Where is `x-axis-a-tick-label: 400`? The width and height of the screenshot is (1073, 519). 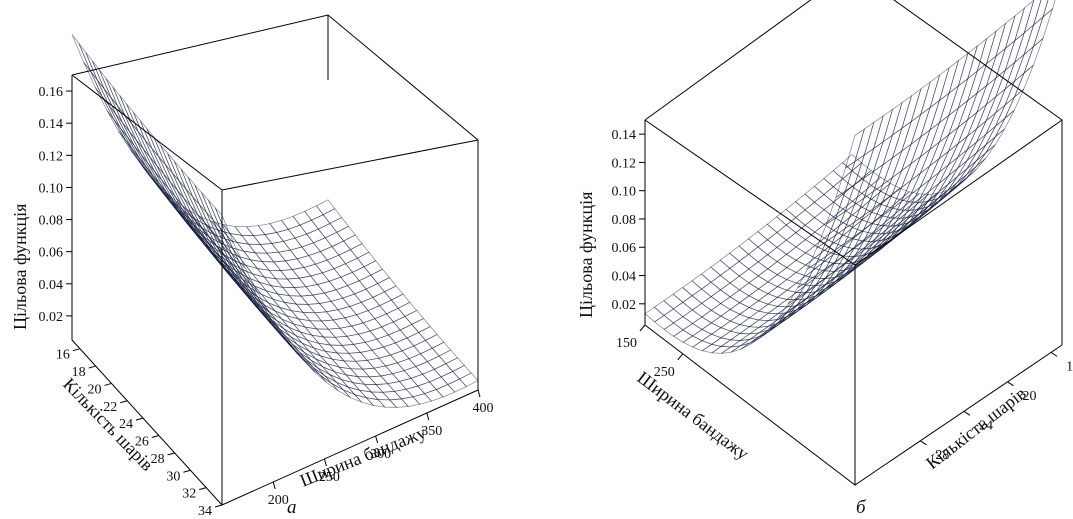 x-axis-a-tick-label: 400 is located at coordinates (483, 408).